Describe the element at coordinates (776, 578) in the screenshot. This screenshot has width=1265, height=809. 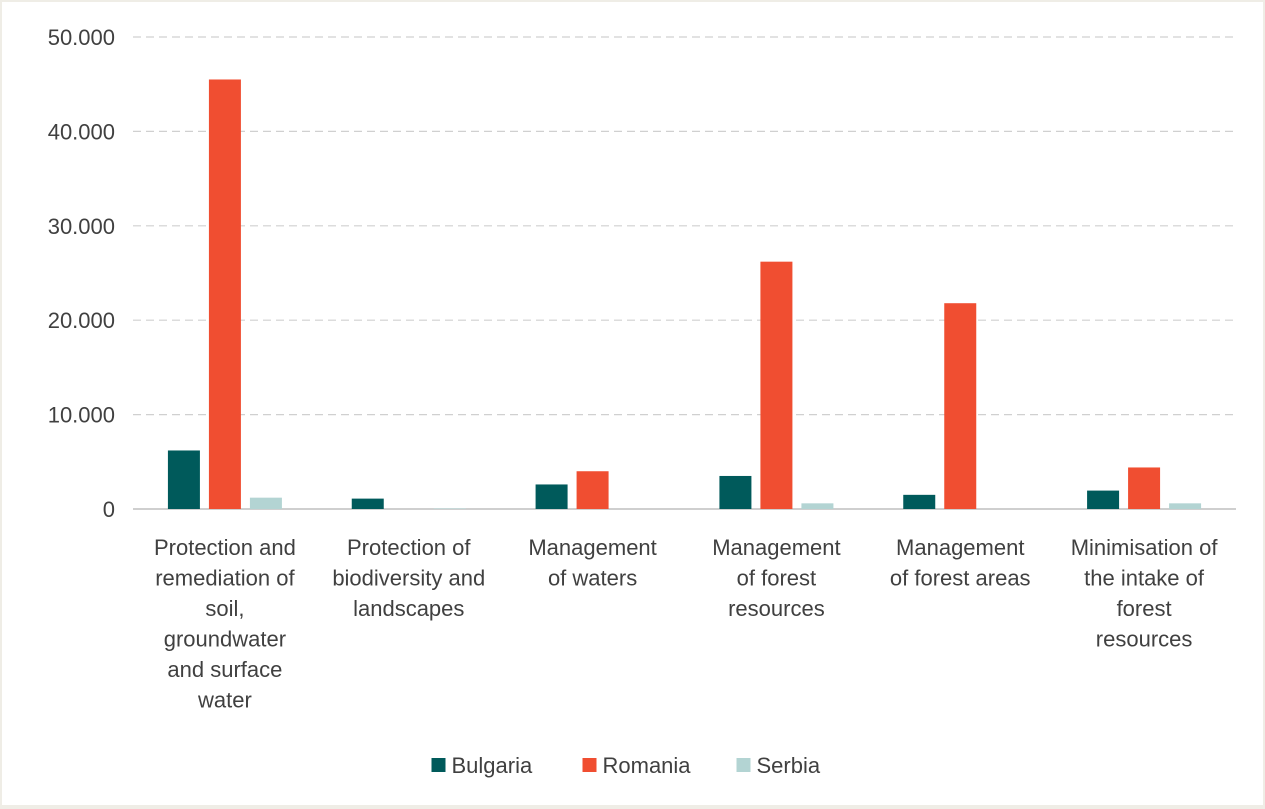
I see `x-category-label: Management of forest resources` at that location.